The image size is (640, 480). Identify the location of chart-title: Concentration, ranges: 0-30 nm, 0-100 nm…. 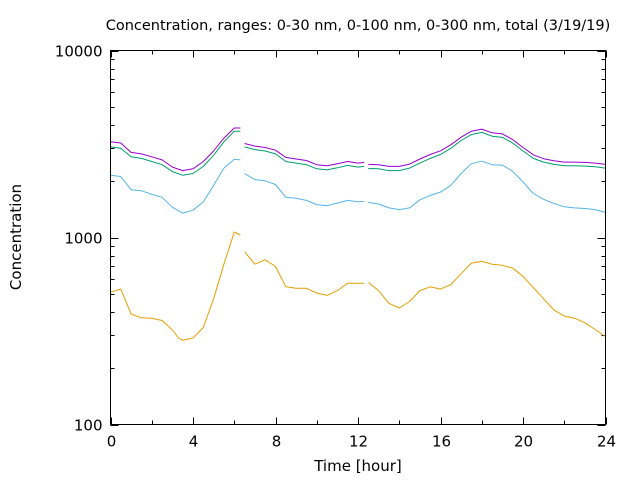
(358, 26).